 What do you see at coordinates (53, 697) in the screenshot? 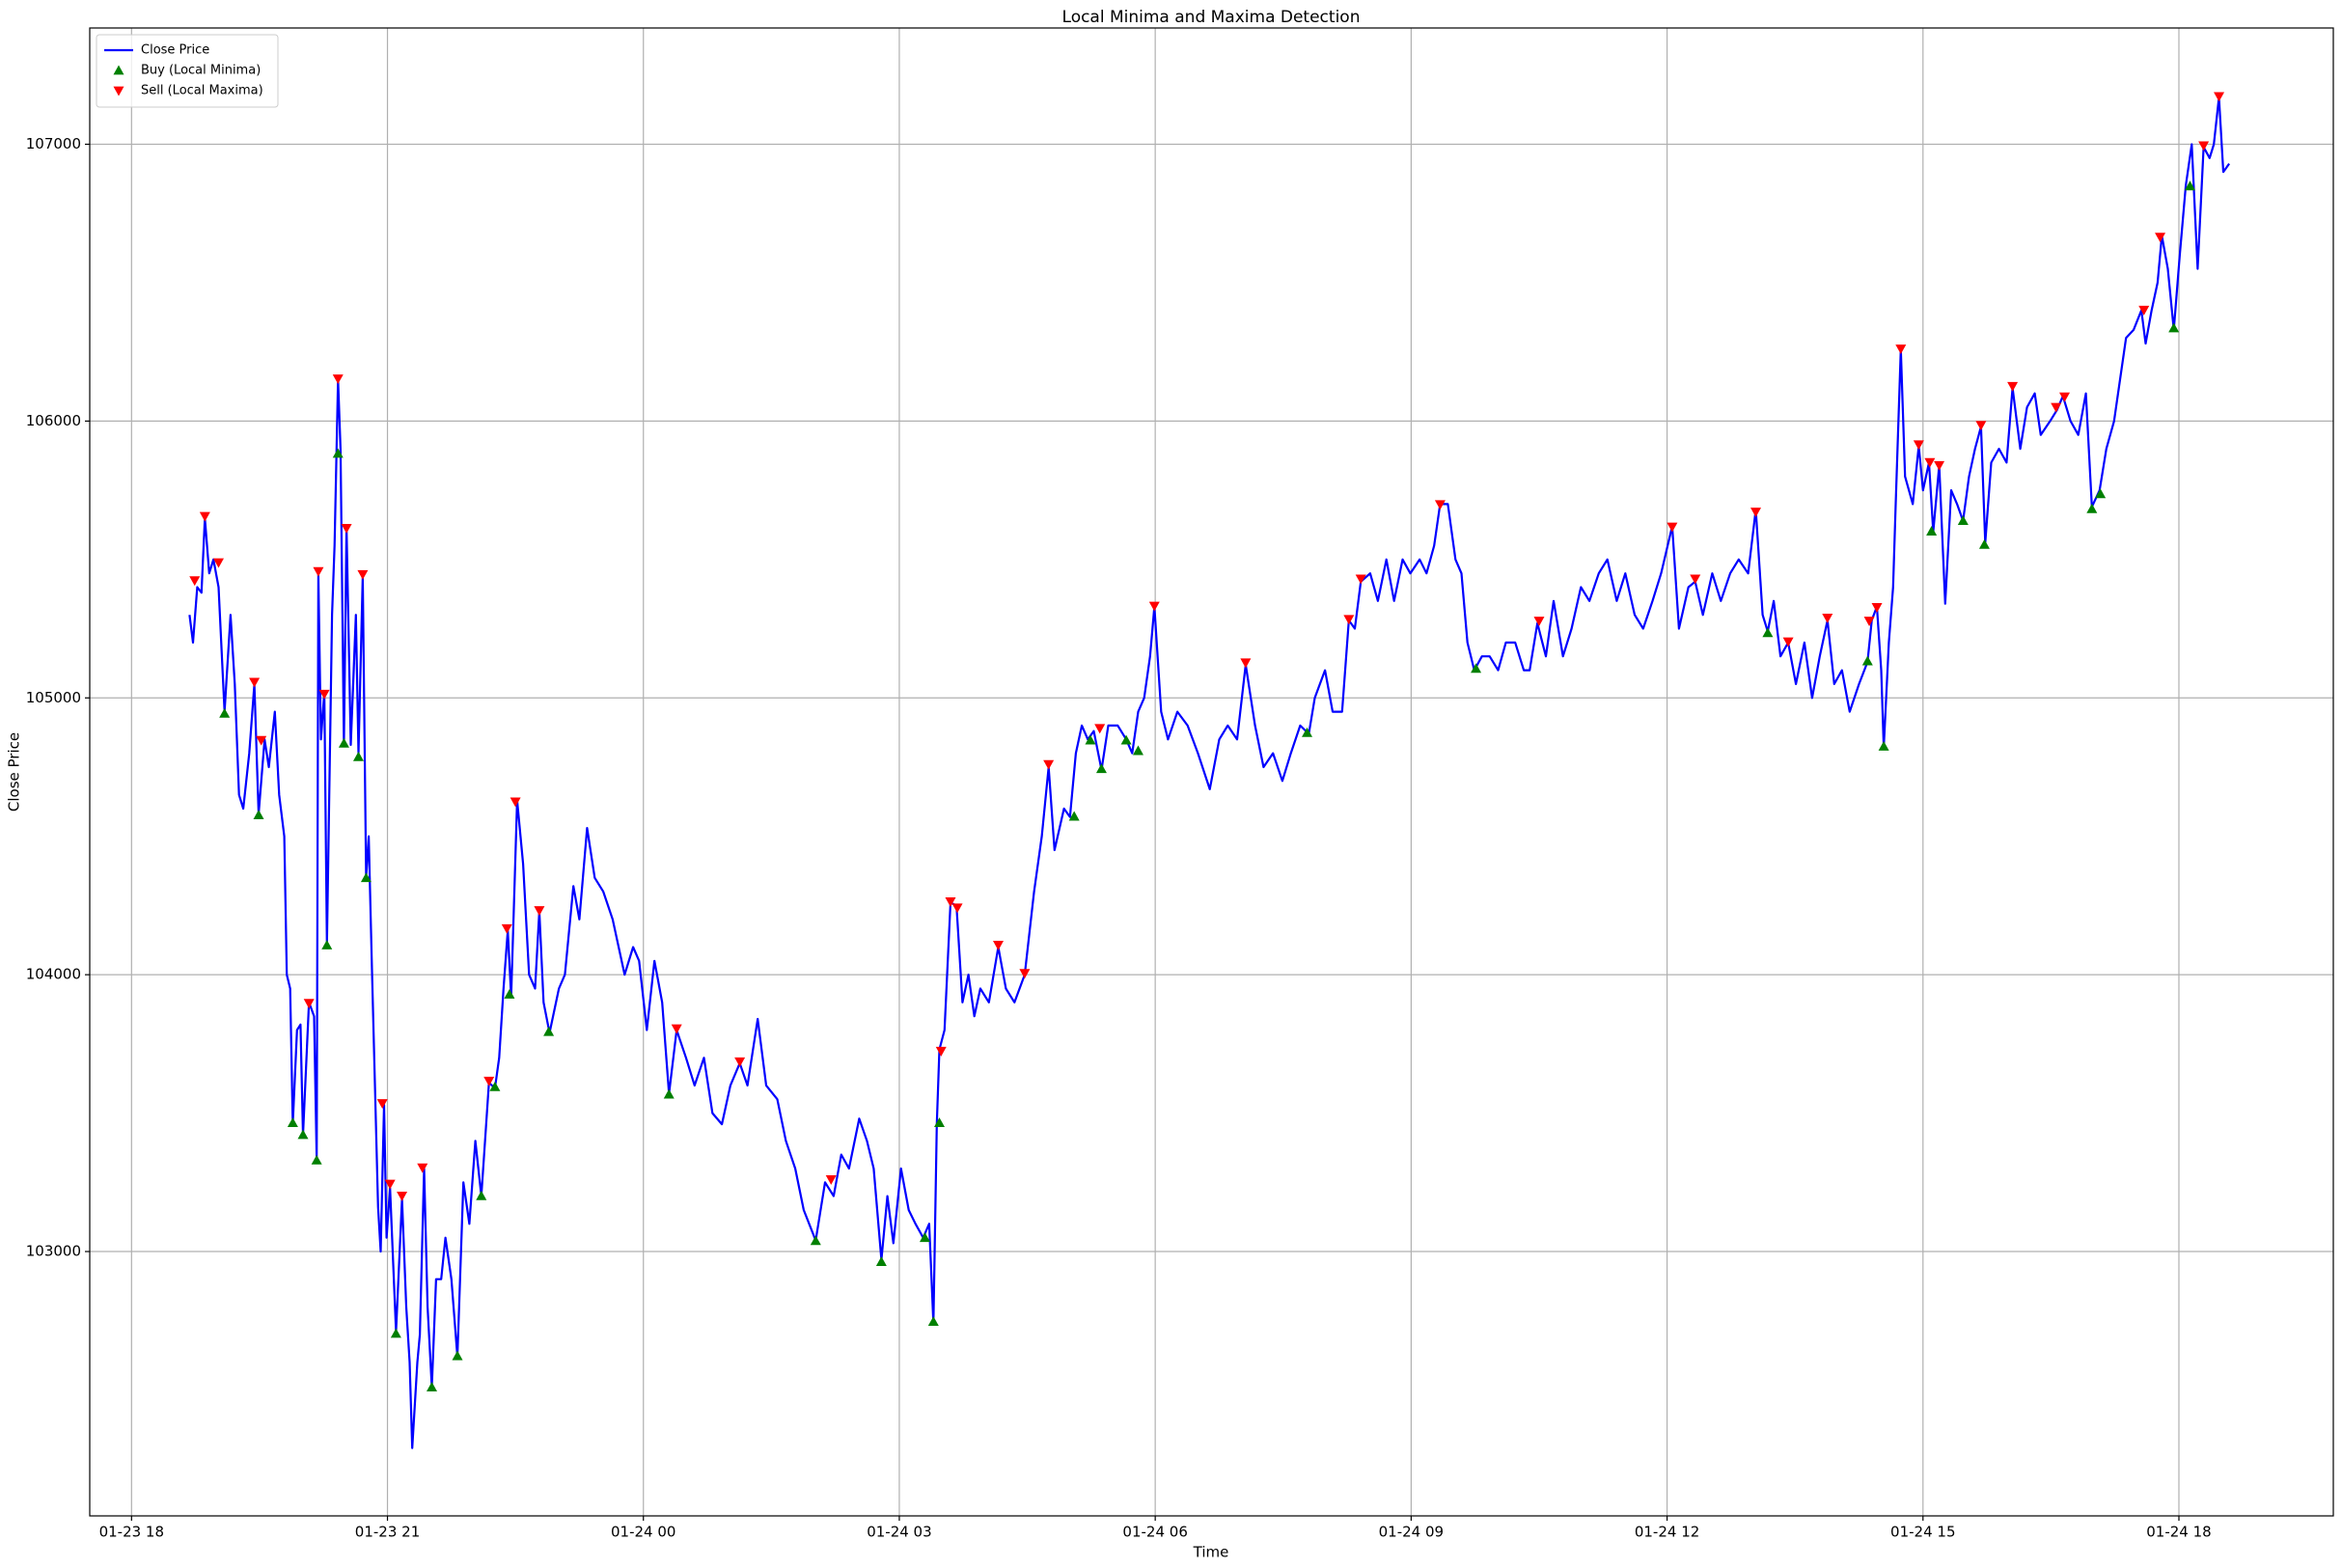
I see `y-tick-label: 105000` at bounding box center [53, 697].